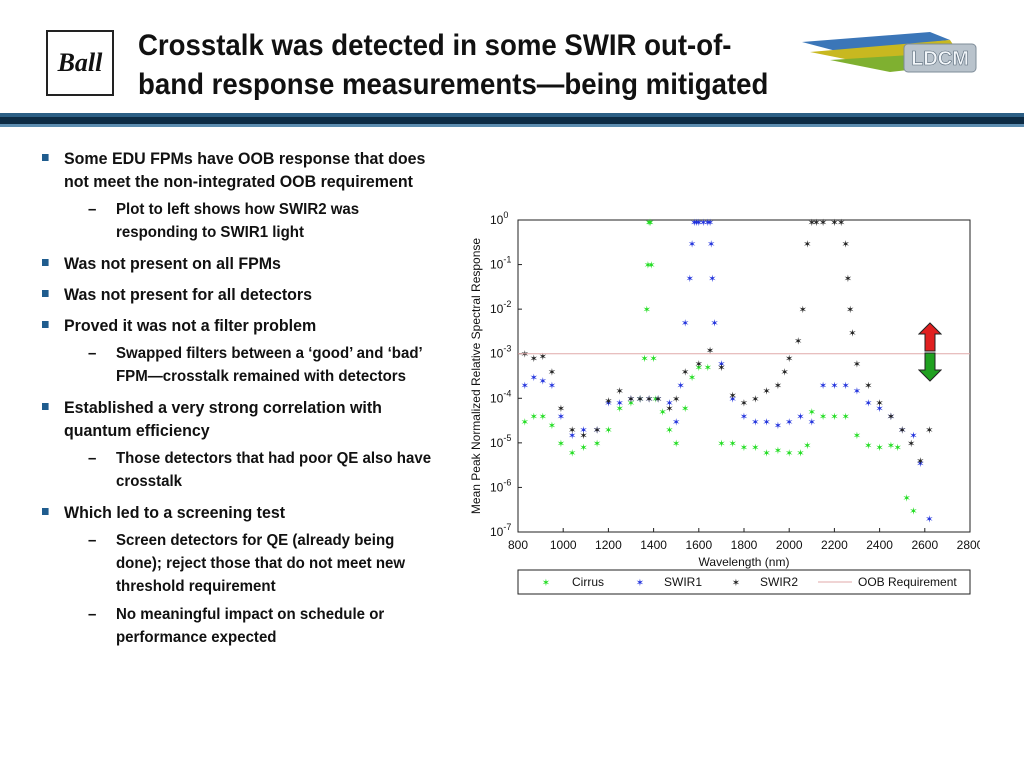 The height and width of the screenshot is (768, 1024). I want to click on ball-logo: Ball, so click(80, 63).